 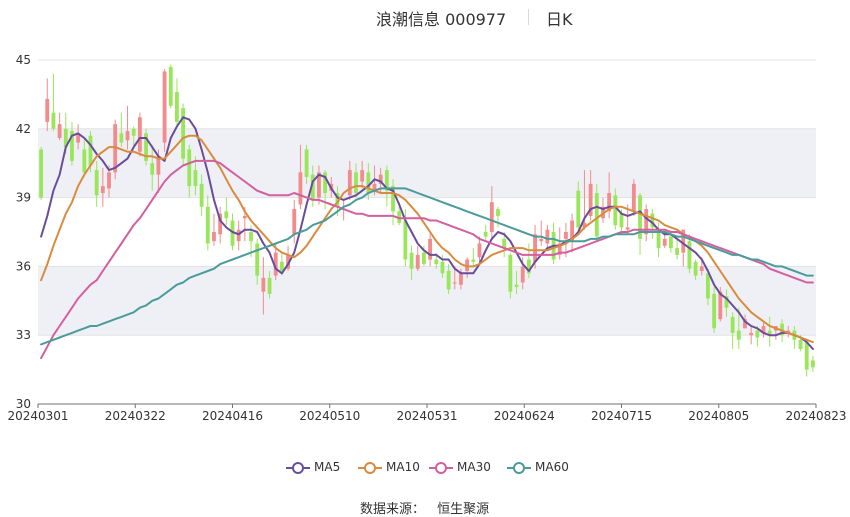 What do you see at coordinates (815, 416) in the screenshot?
I see `x-tick-label: 20240823` at bounding box center [815, 416].